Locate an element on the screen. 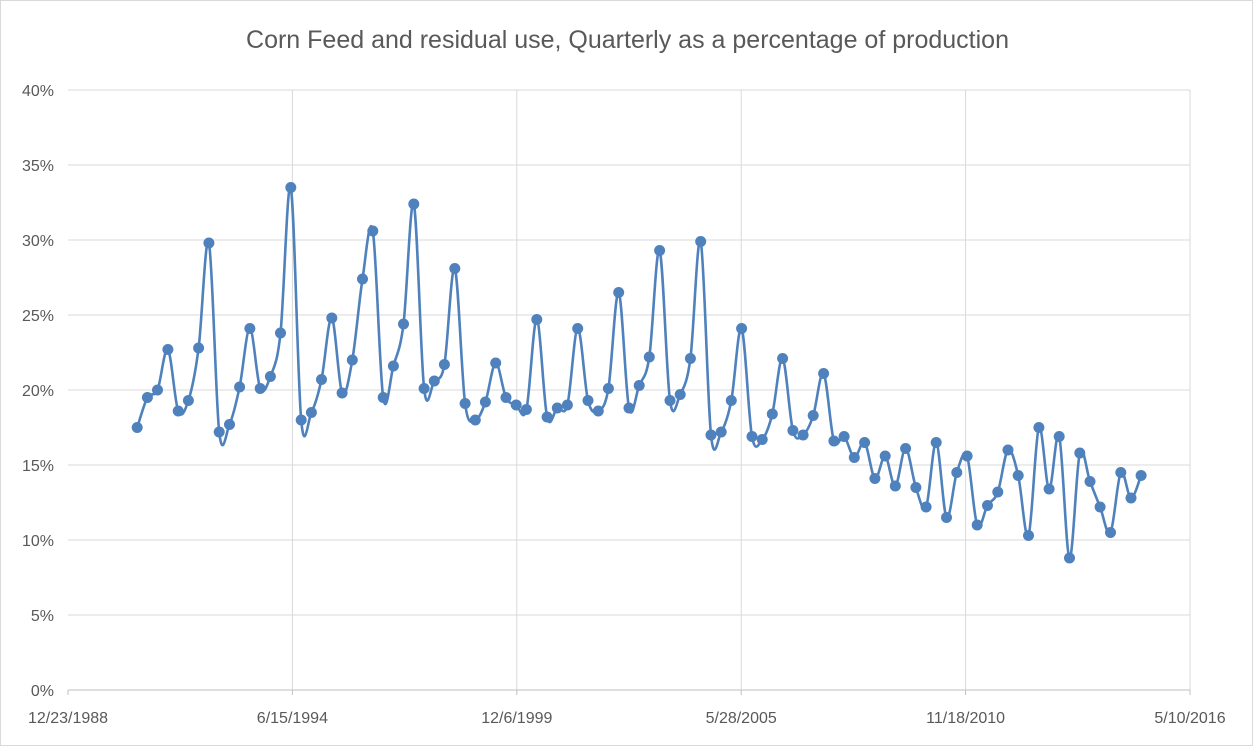 The height and width of the screenshot is (748, 1255). y-tick-label: 40% is located at coordinates (38, 91).